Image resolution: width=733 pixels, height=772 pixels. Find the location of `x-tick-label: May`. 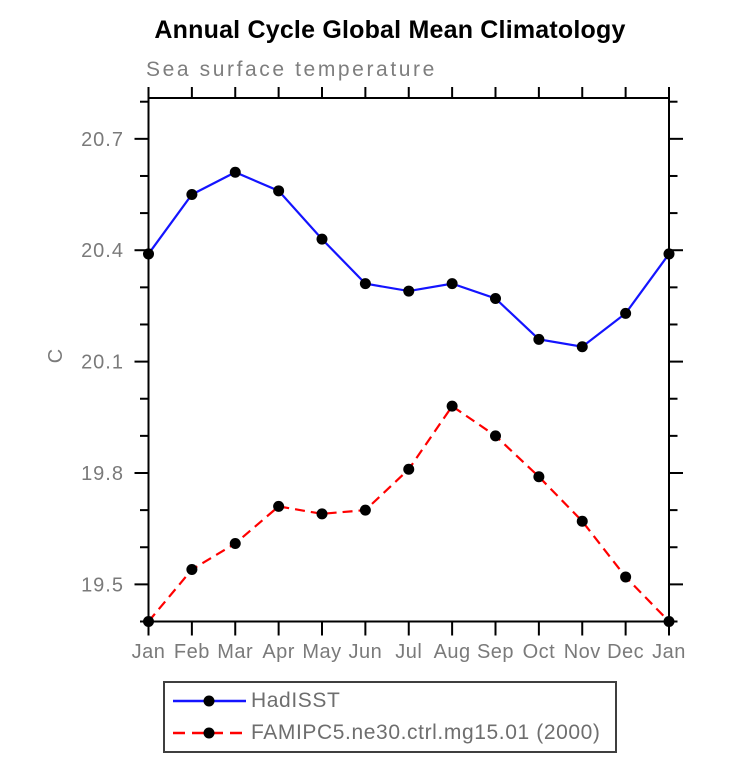

x-tick-label: May is located at coordinates (321, 652).